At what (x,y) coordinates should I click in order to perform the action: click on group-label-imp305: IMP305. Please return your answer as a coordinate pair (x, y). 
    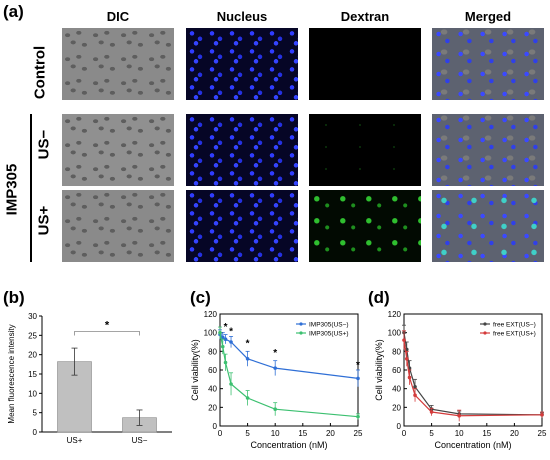
    Looking at the image, I should click on (12, 189).